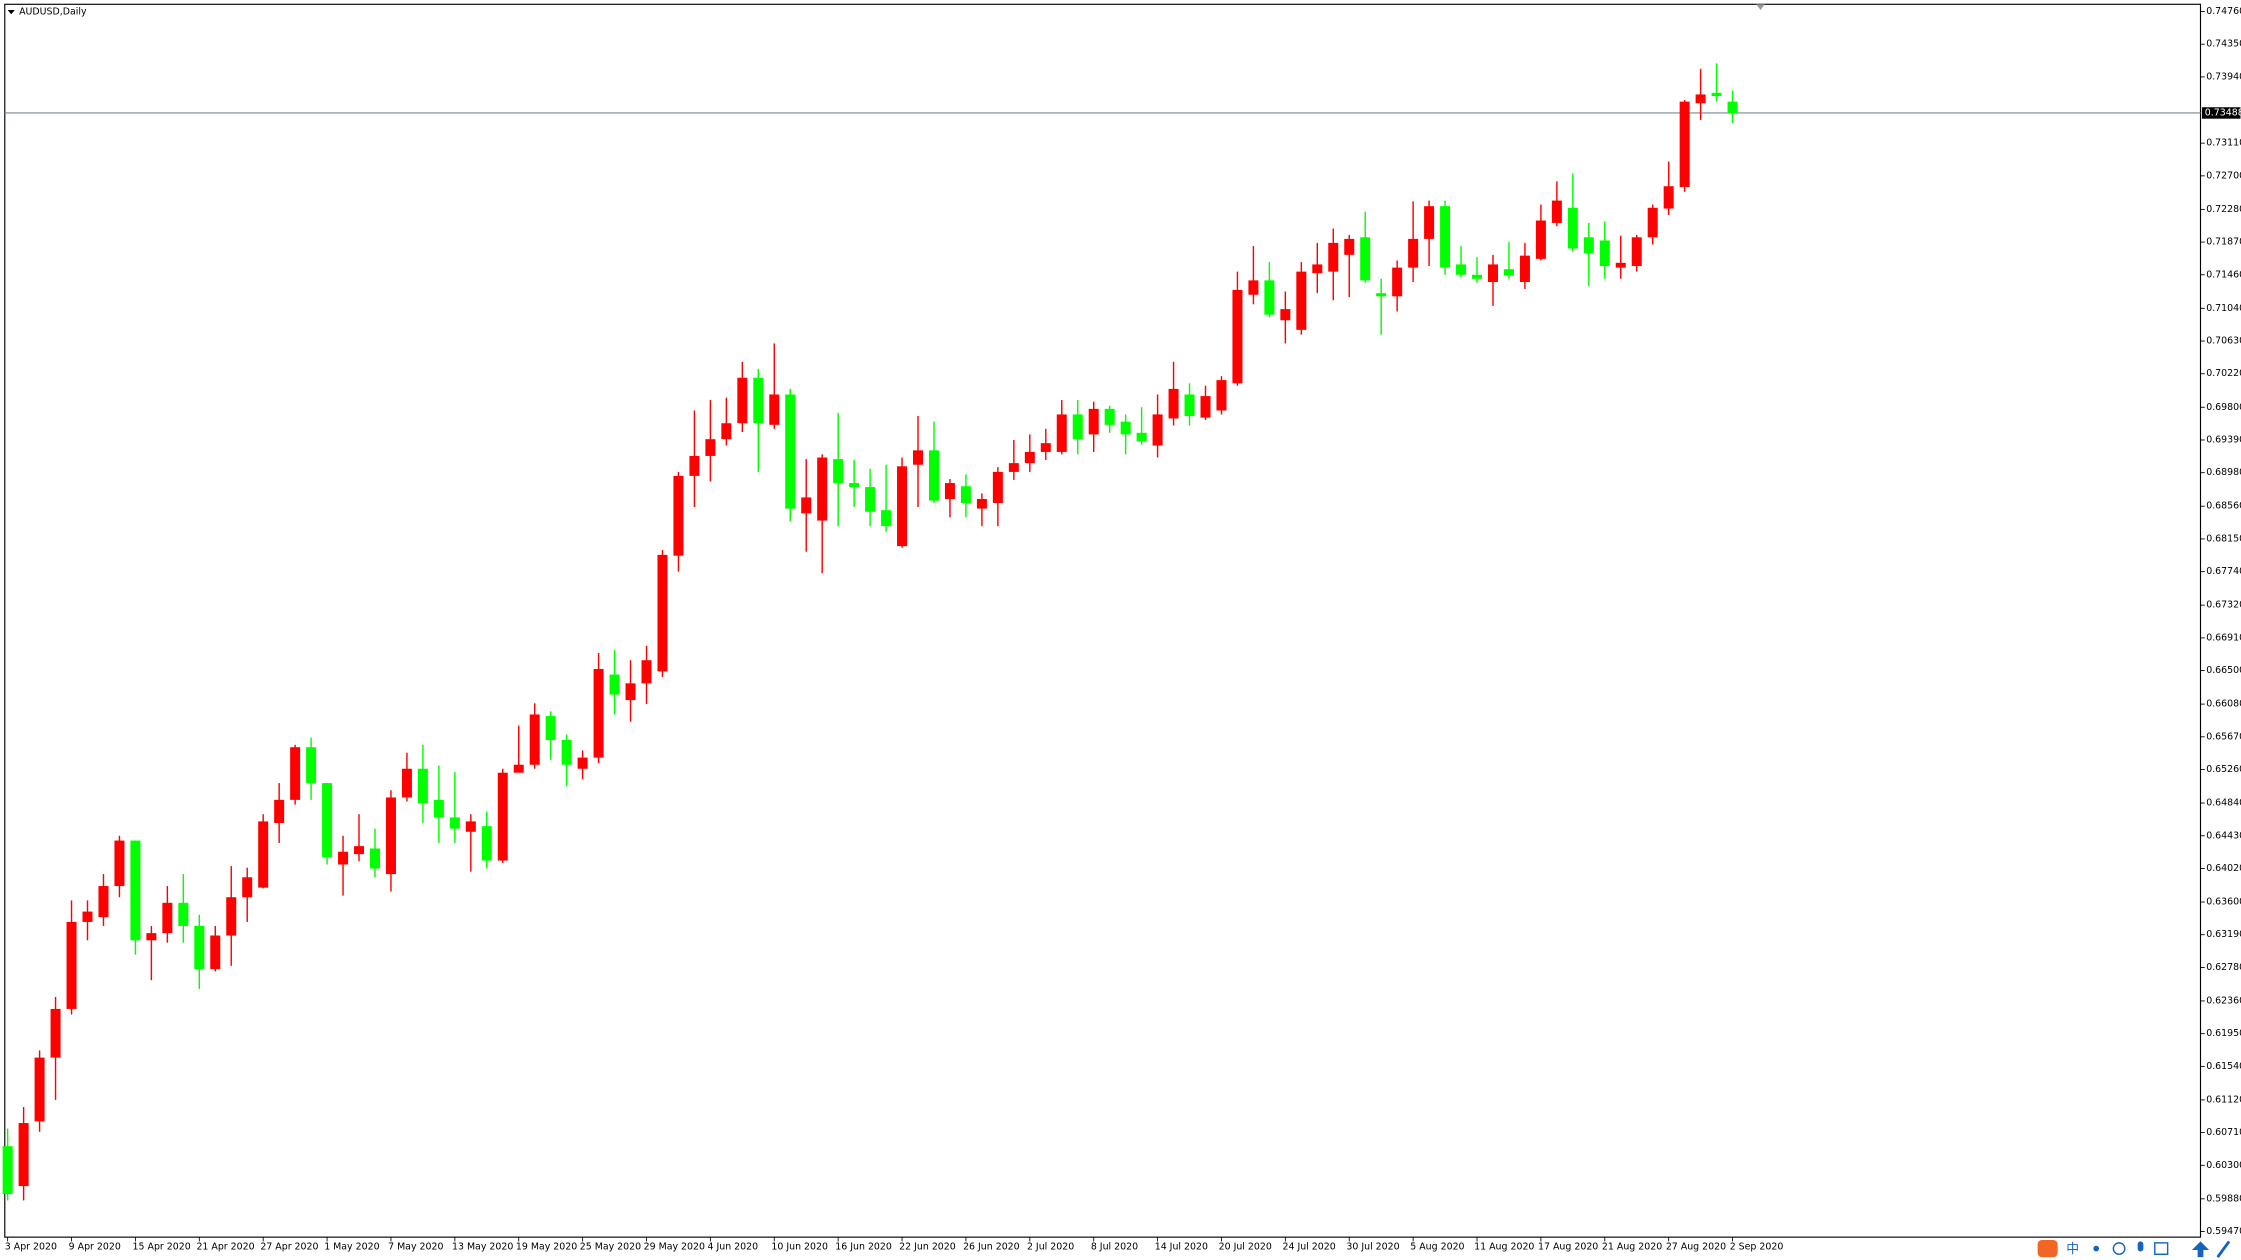  Describe the element at coordinates (1181, 1247) in the screenshot. I see `x-tick-label: 14 Jul 2020` at that location.